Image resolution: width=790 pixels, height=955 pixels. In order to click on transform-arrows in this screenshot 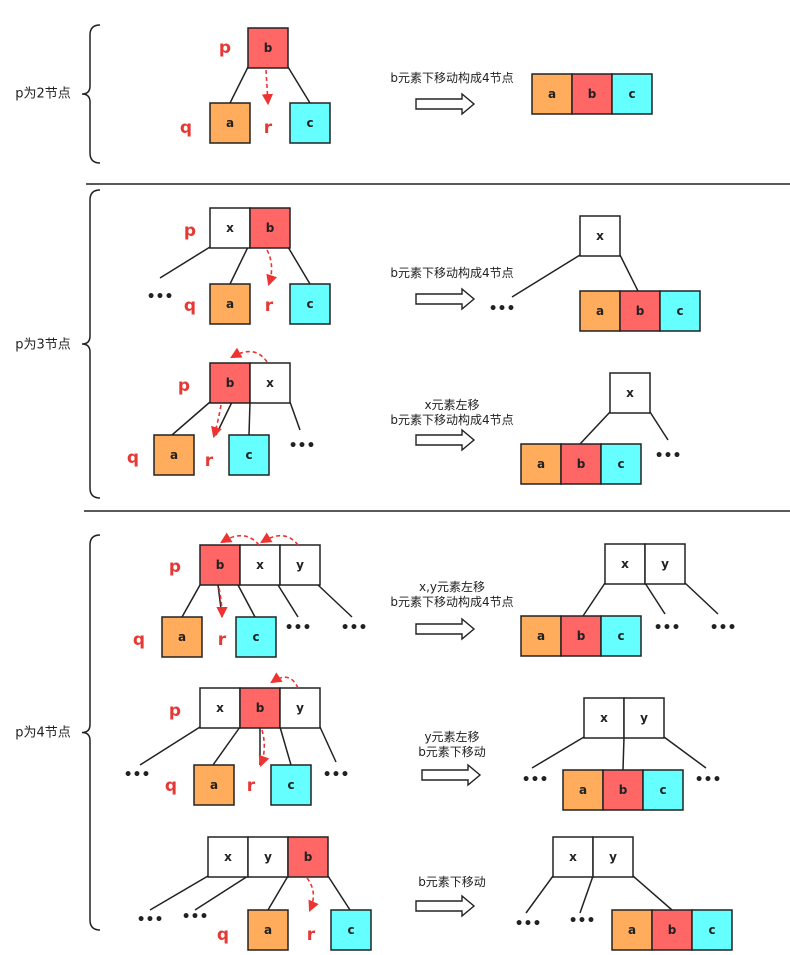, I will do `click(448, 505)`.